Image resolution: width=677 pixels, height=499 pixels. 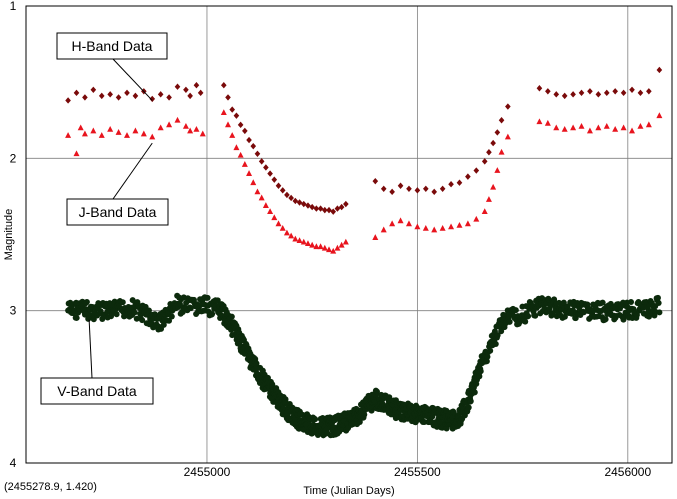 I want to click on callout-label: H-Band Data, so click(x=112, y=46).